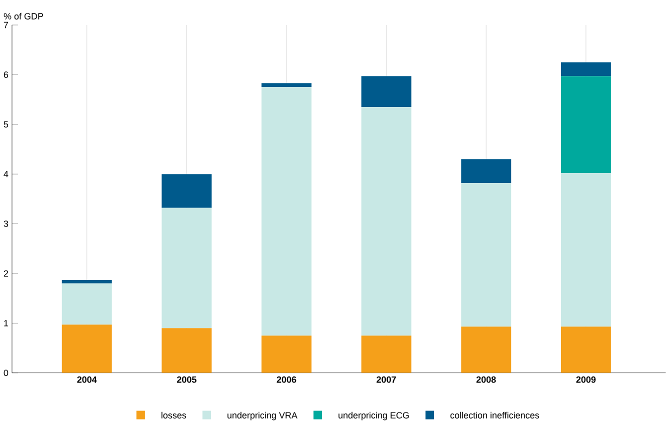 This screenshot has height=428, width=666. I want to click on y-tick-label: 3, so click(6, 224).